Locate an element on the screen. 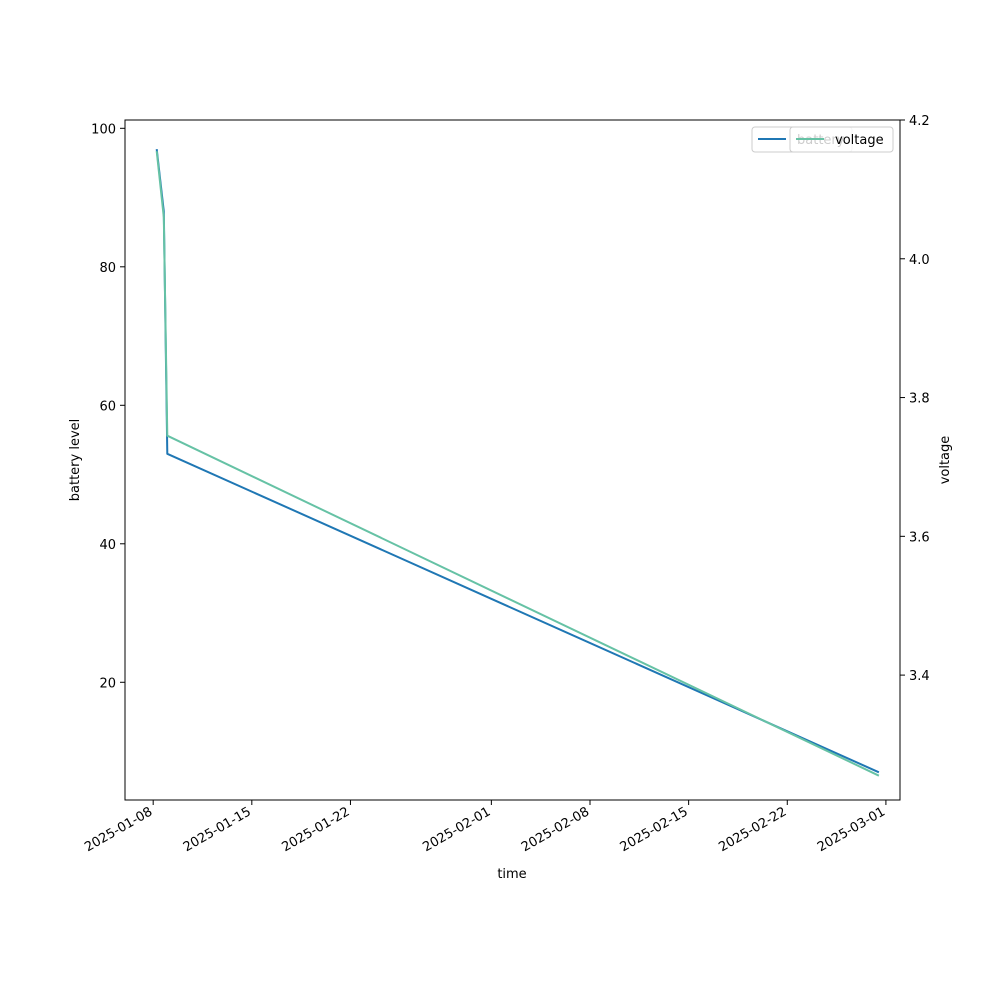 Image resolution: width=1000 pixels, height=1000 pixels. right-tick-label: 4.2 is located at coordinates (919, 121).